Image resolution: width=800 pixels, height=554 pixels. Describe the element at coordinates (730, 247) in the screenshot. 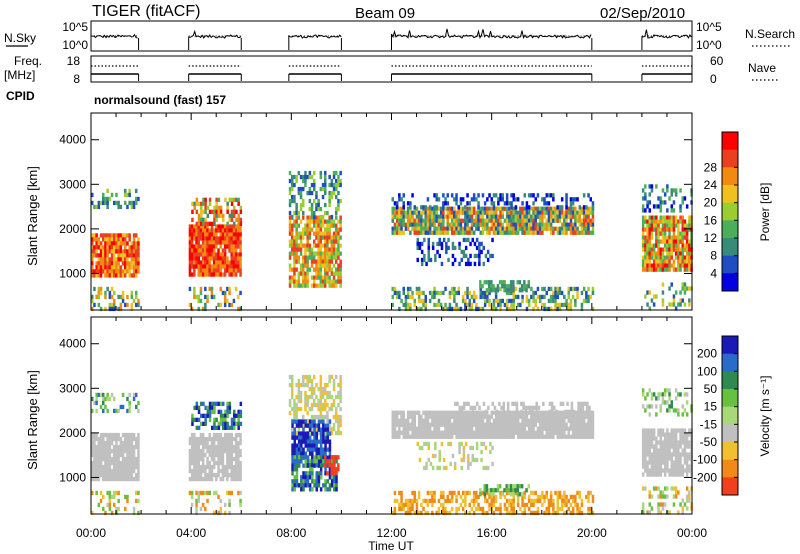

I see `colorbar-swatch` at that location.